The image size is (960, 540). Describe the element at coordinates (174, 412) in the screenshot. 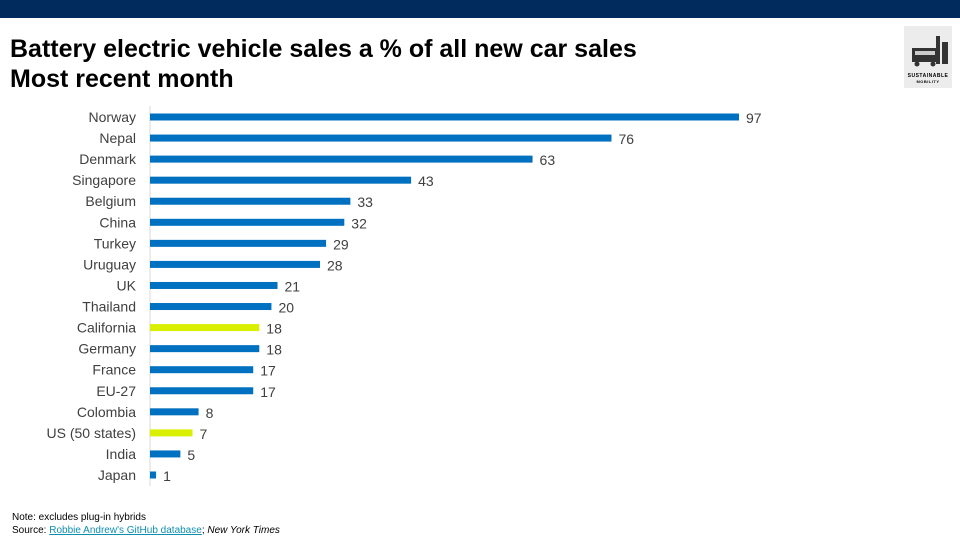

I see `bar-colombia` at that location.